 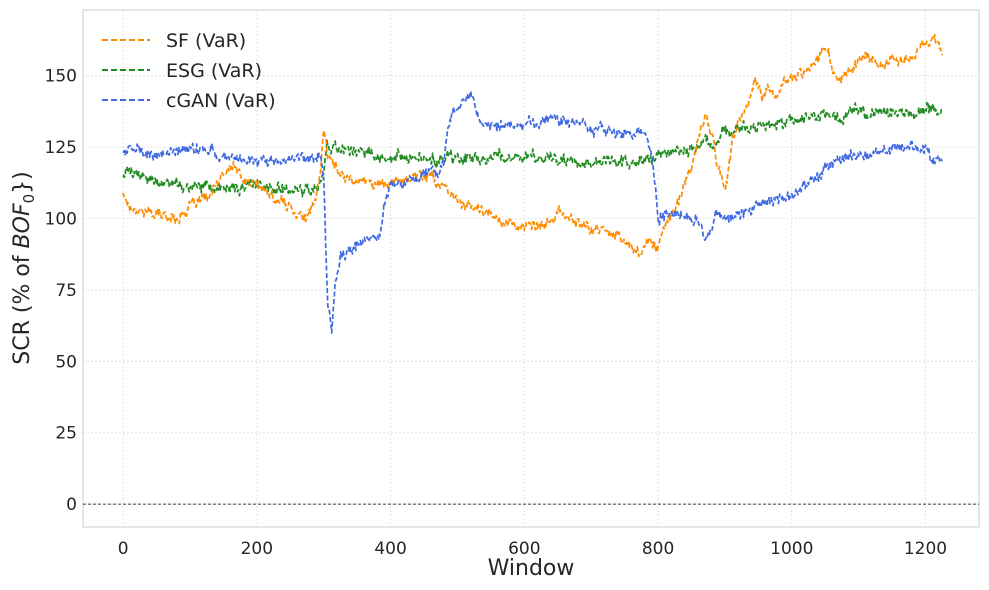 What do you see at coordinates (390, 549) in the screenshot?
I see `x-tick-label: 400` at bounding box center [390, 549].